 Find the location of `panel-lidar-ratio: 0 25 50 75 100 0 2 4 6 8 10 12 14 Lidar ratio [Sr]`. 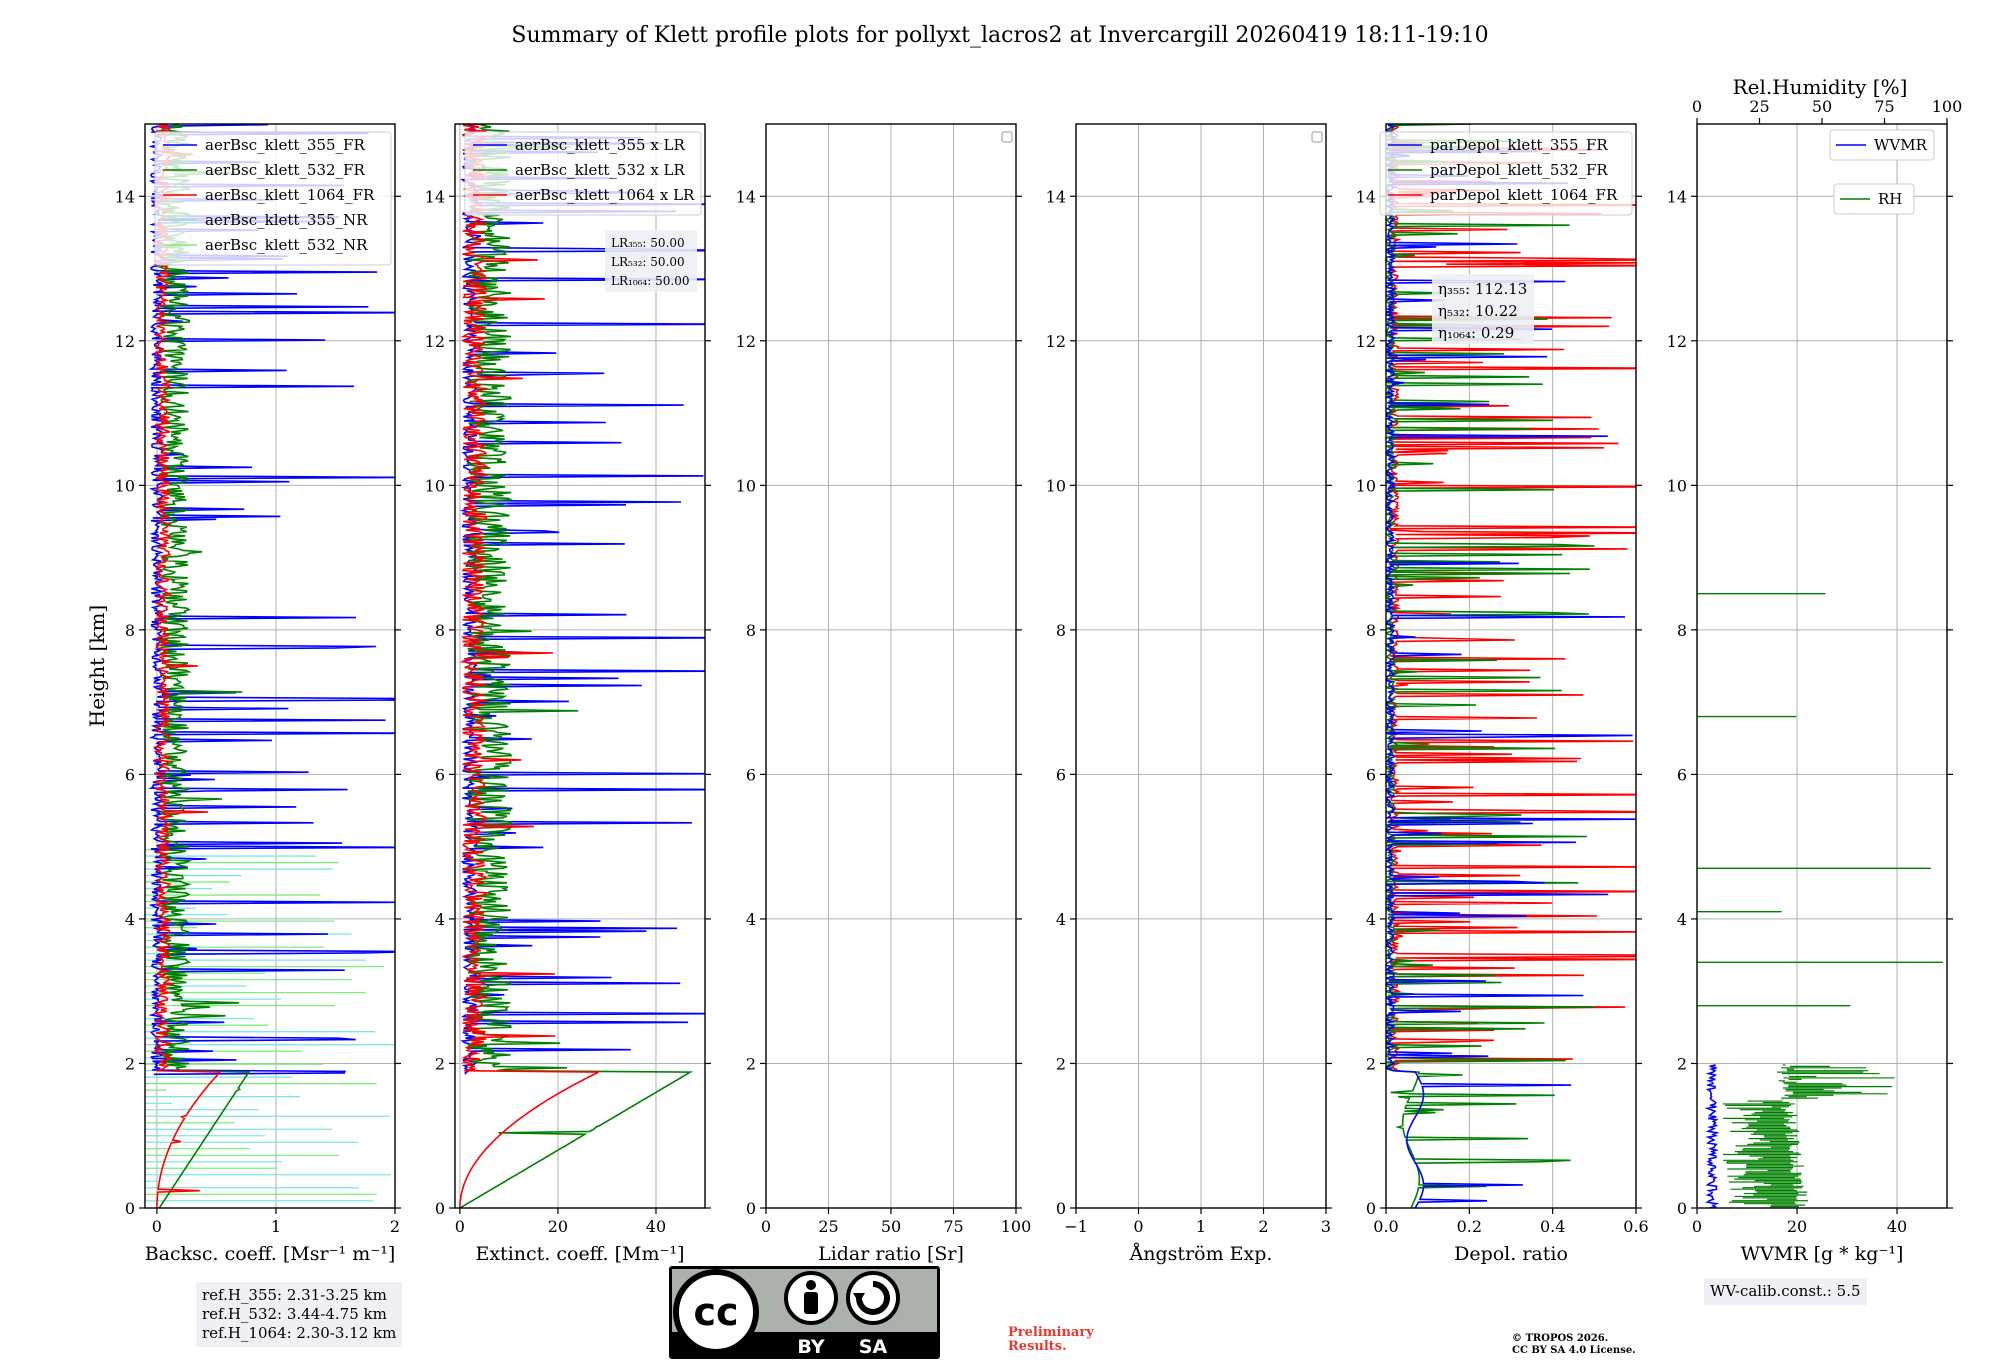

panel-lidar-ratio: 0 25 50 75 100 0 2 4 6 8 10 12 14 Lidar ratio [Sr] is located at coordinates (884, 694).